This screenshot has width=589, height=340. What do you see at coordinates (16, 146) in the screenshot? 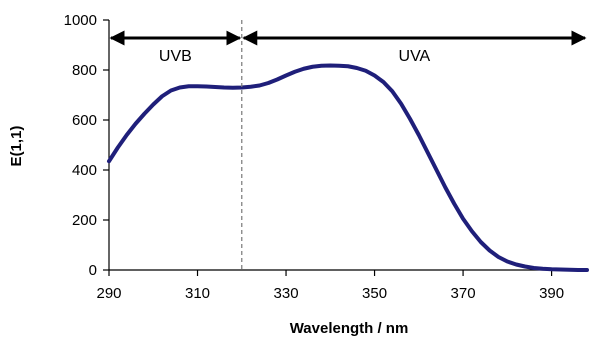
I see `y-axis-title: E(1,1)` at bounding box center [16, 146].